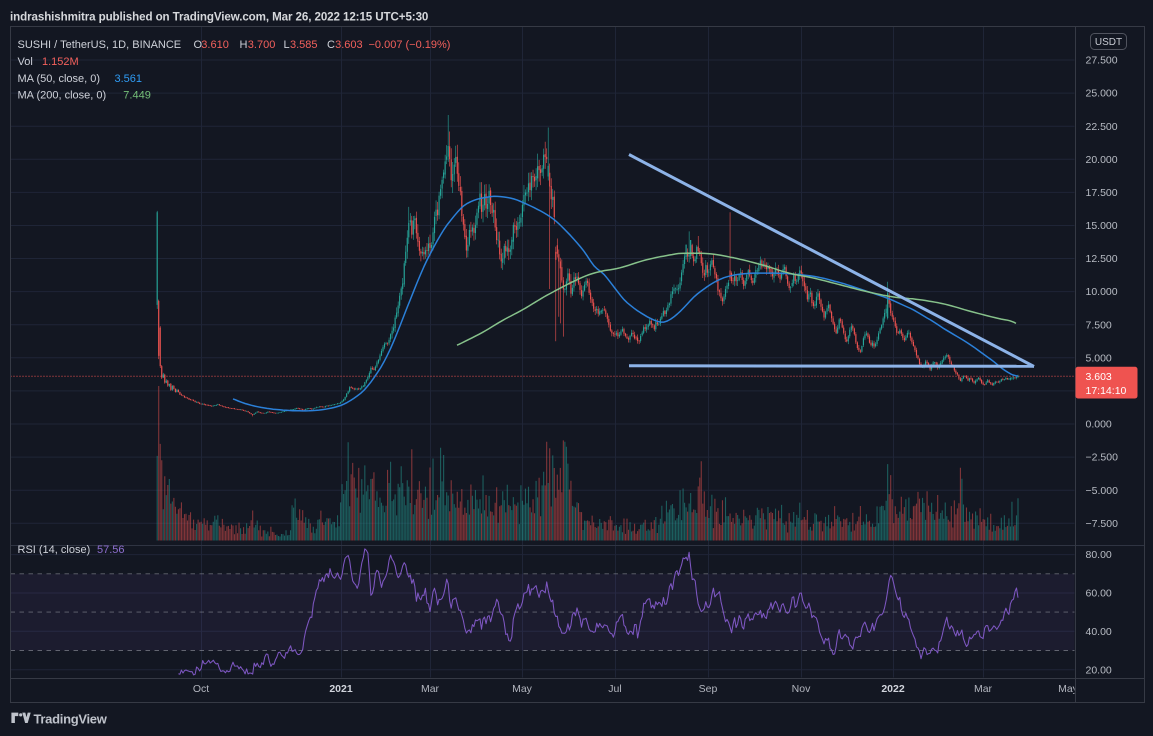 Image resolution: width=1153 pixels, height=736 pixels. I want to click on svg-text: Sep, so click(708, 689).